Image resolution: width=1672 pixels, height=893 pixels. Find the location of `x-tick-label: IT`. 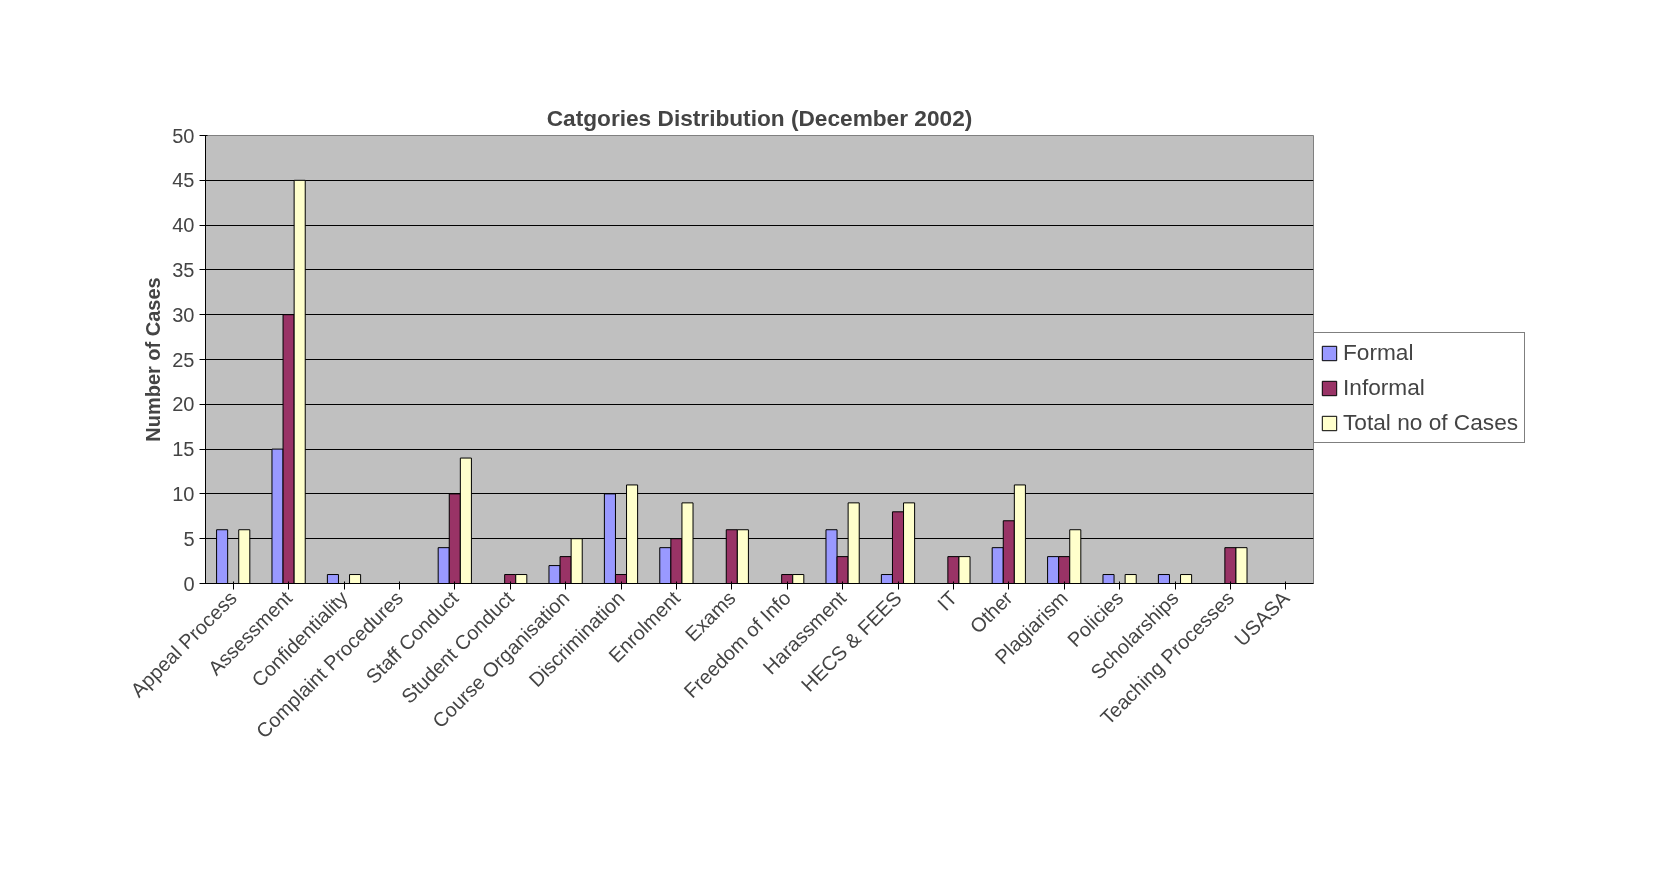

x-tick-label: IT is located at coordinates (947, 600).